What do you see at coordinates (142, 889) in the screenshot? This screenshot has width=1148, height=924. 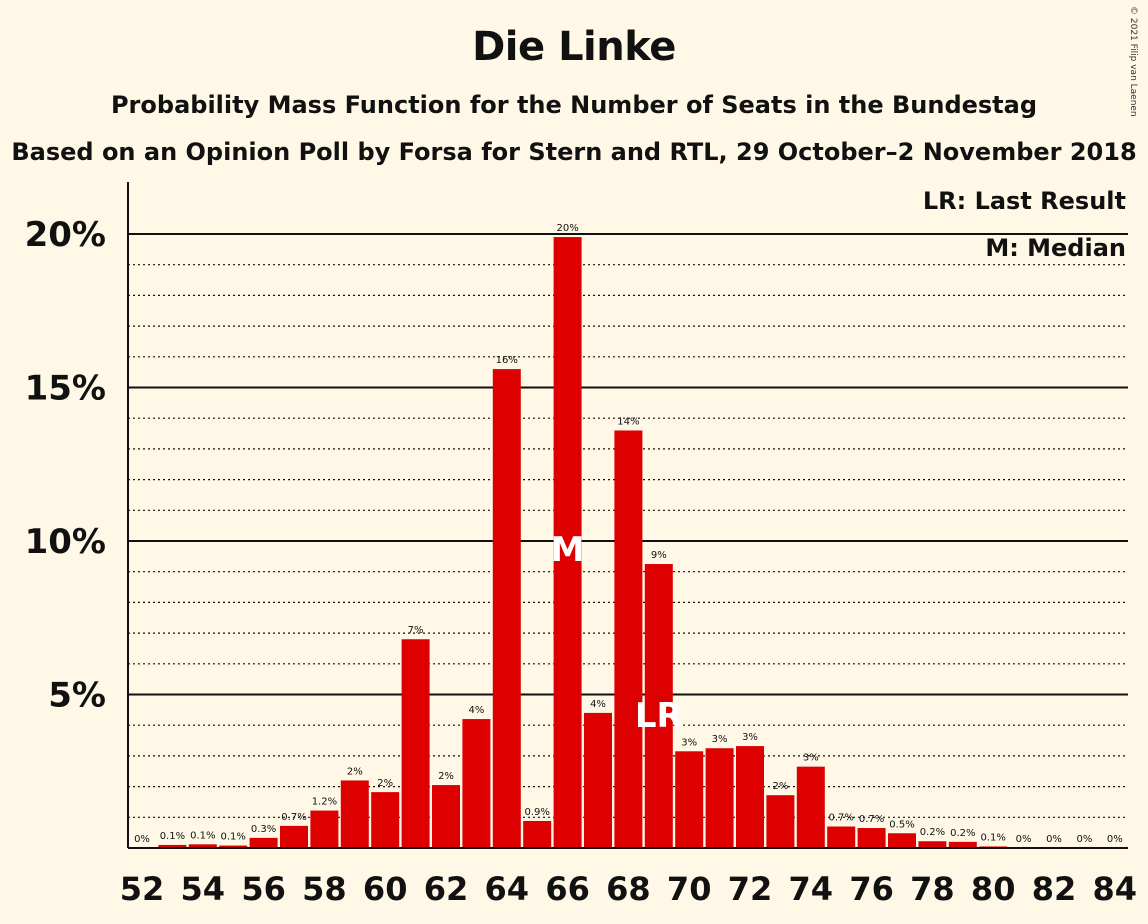 I see `x-tick-label: 52` at bounding box center [142, 889].